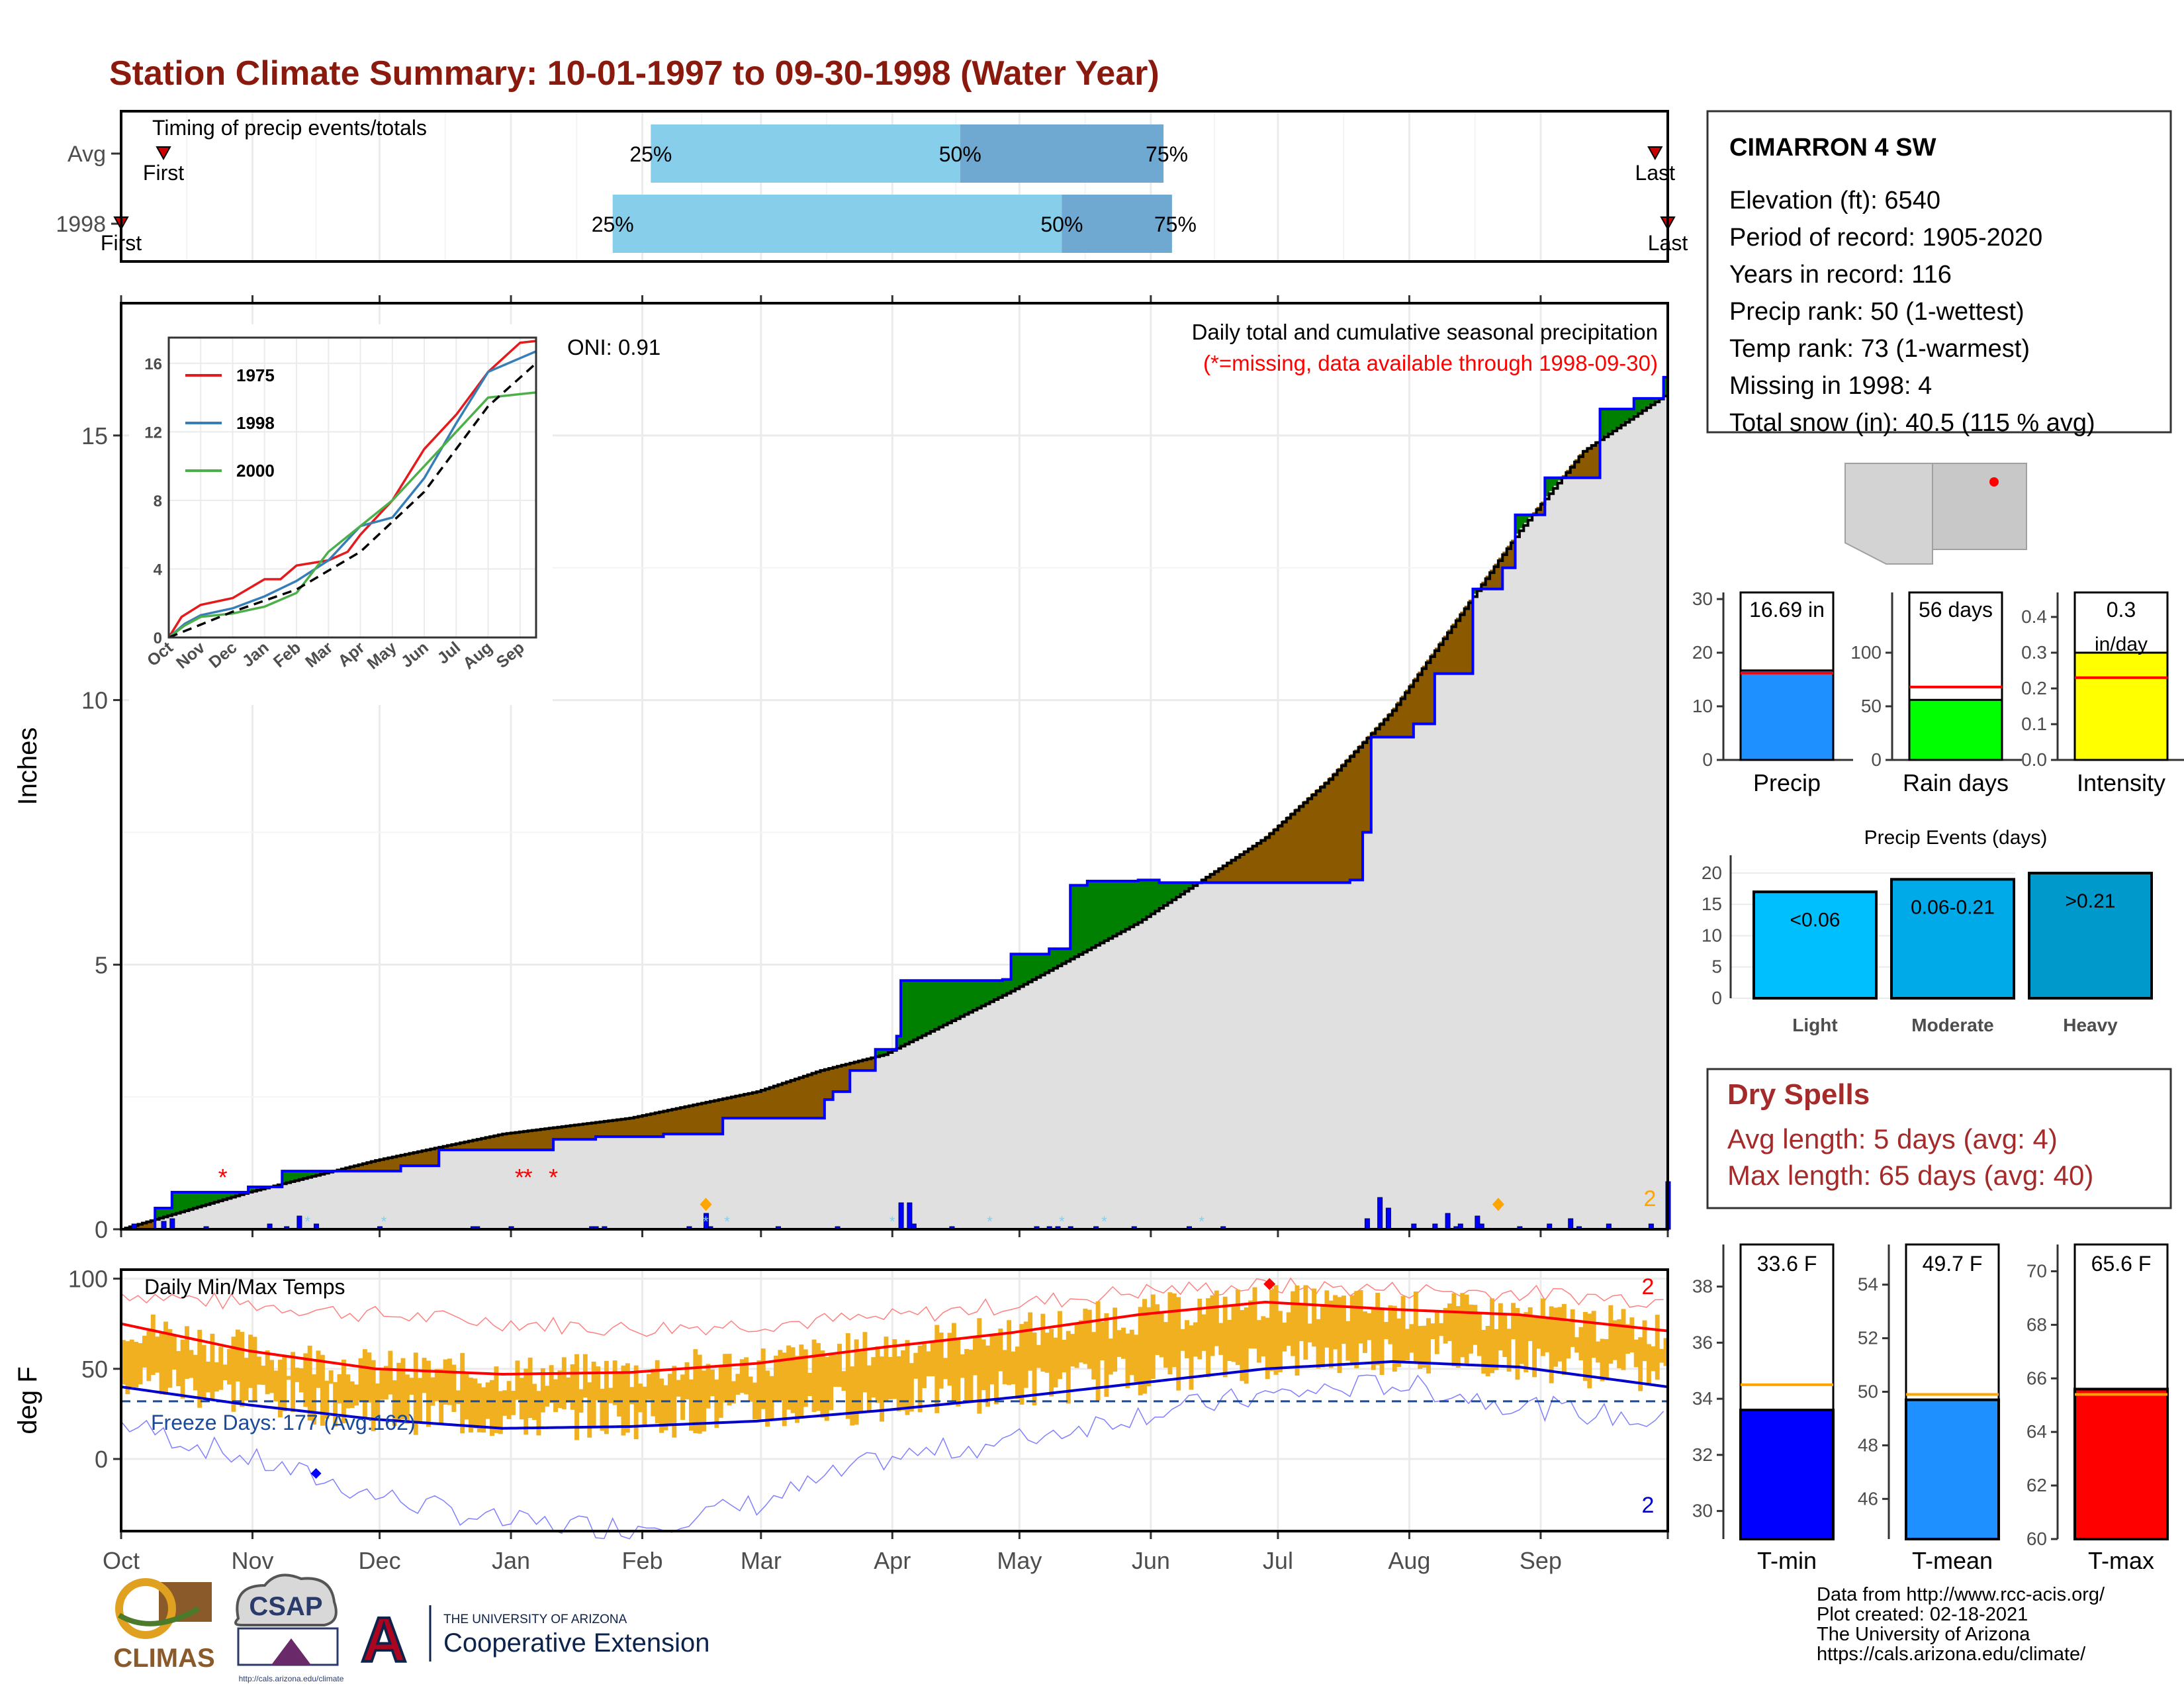  Describe the element at coordinates (158, 638) in the screenshot. I see `inset-y-tick: 0` at that location.